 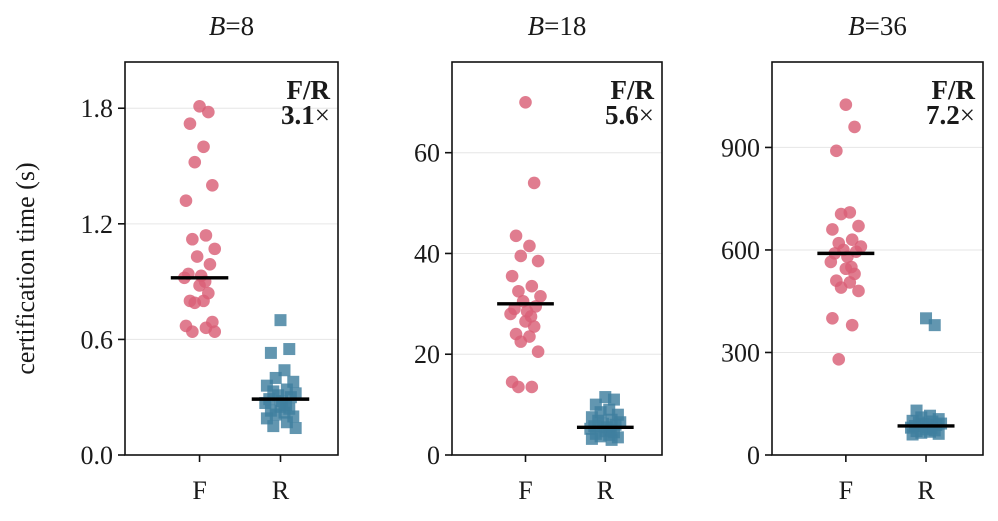 I want to click on y-tick-label: 1.2, so click(x=97, y=224).